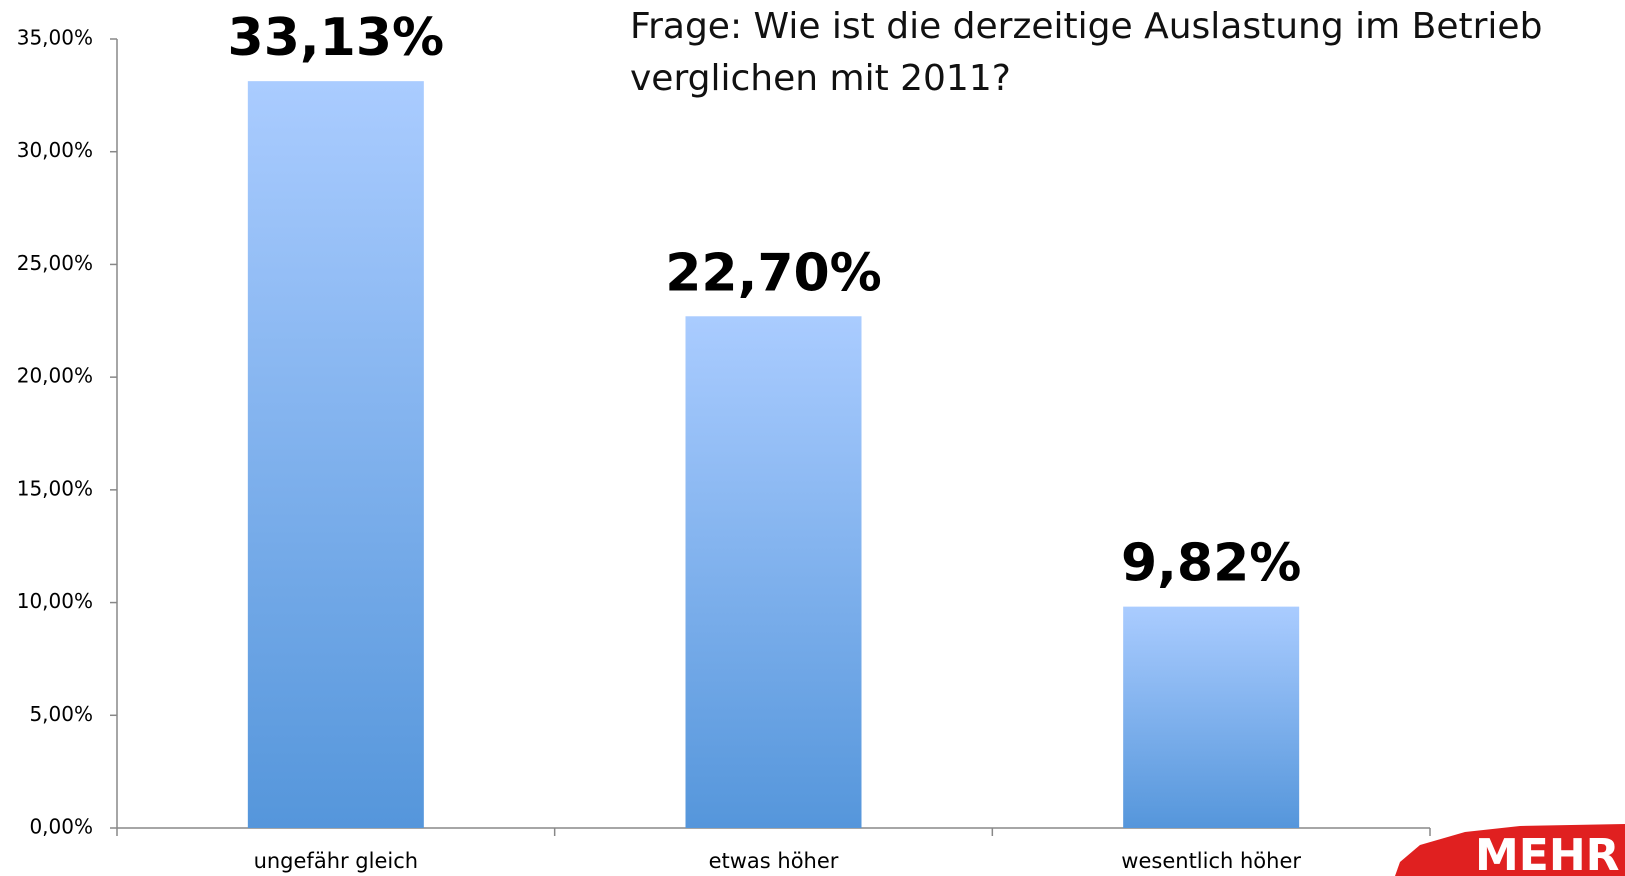  I want to click on y-tick-label: 5,00%, so click(61, 714).